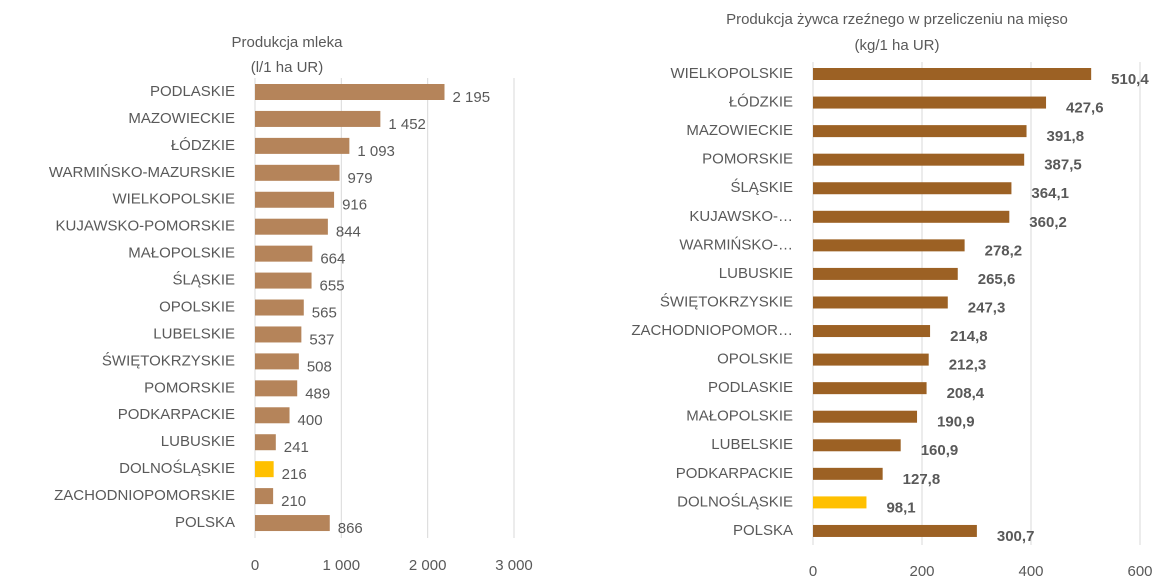  What do you see at coordinates (317, 393) in the screenshot?
I see `value-label: 489` at bounding box center [317, 393].